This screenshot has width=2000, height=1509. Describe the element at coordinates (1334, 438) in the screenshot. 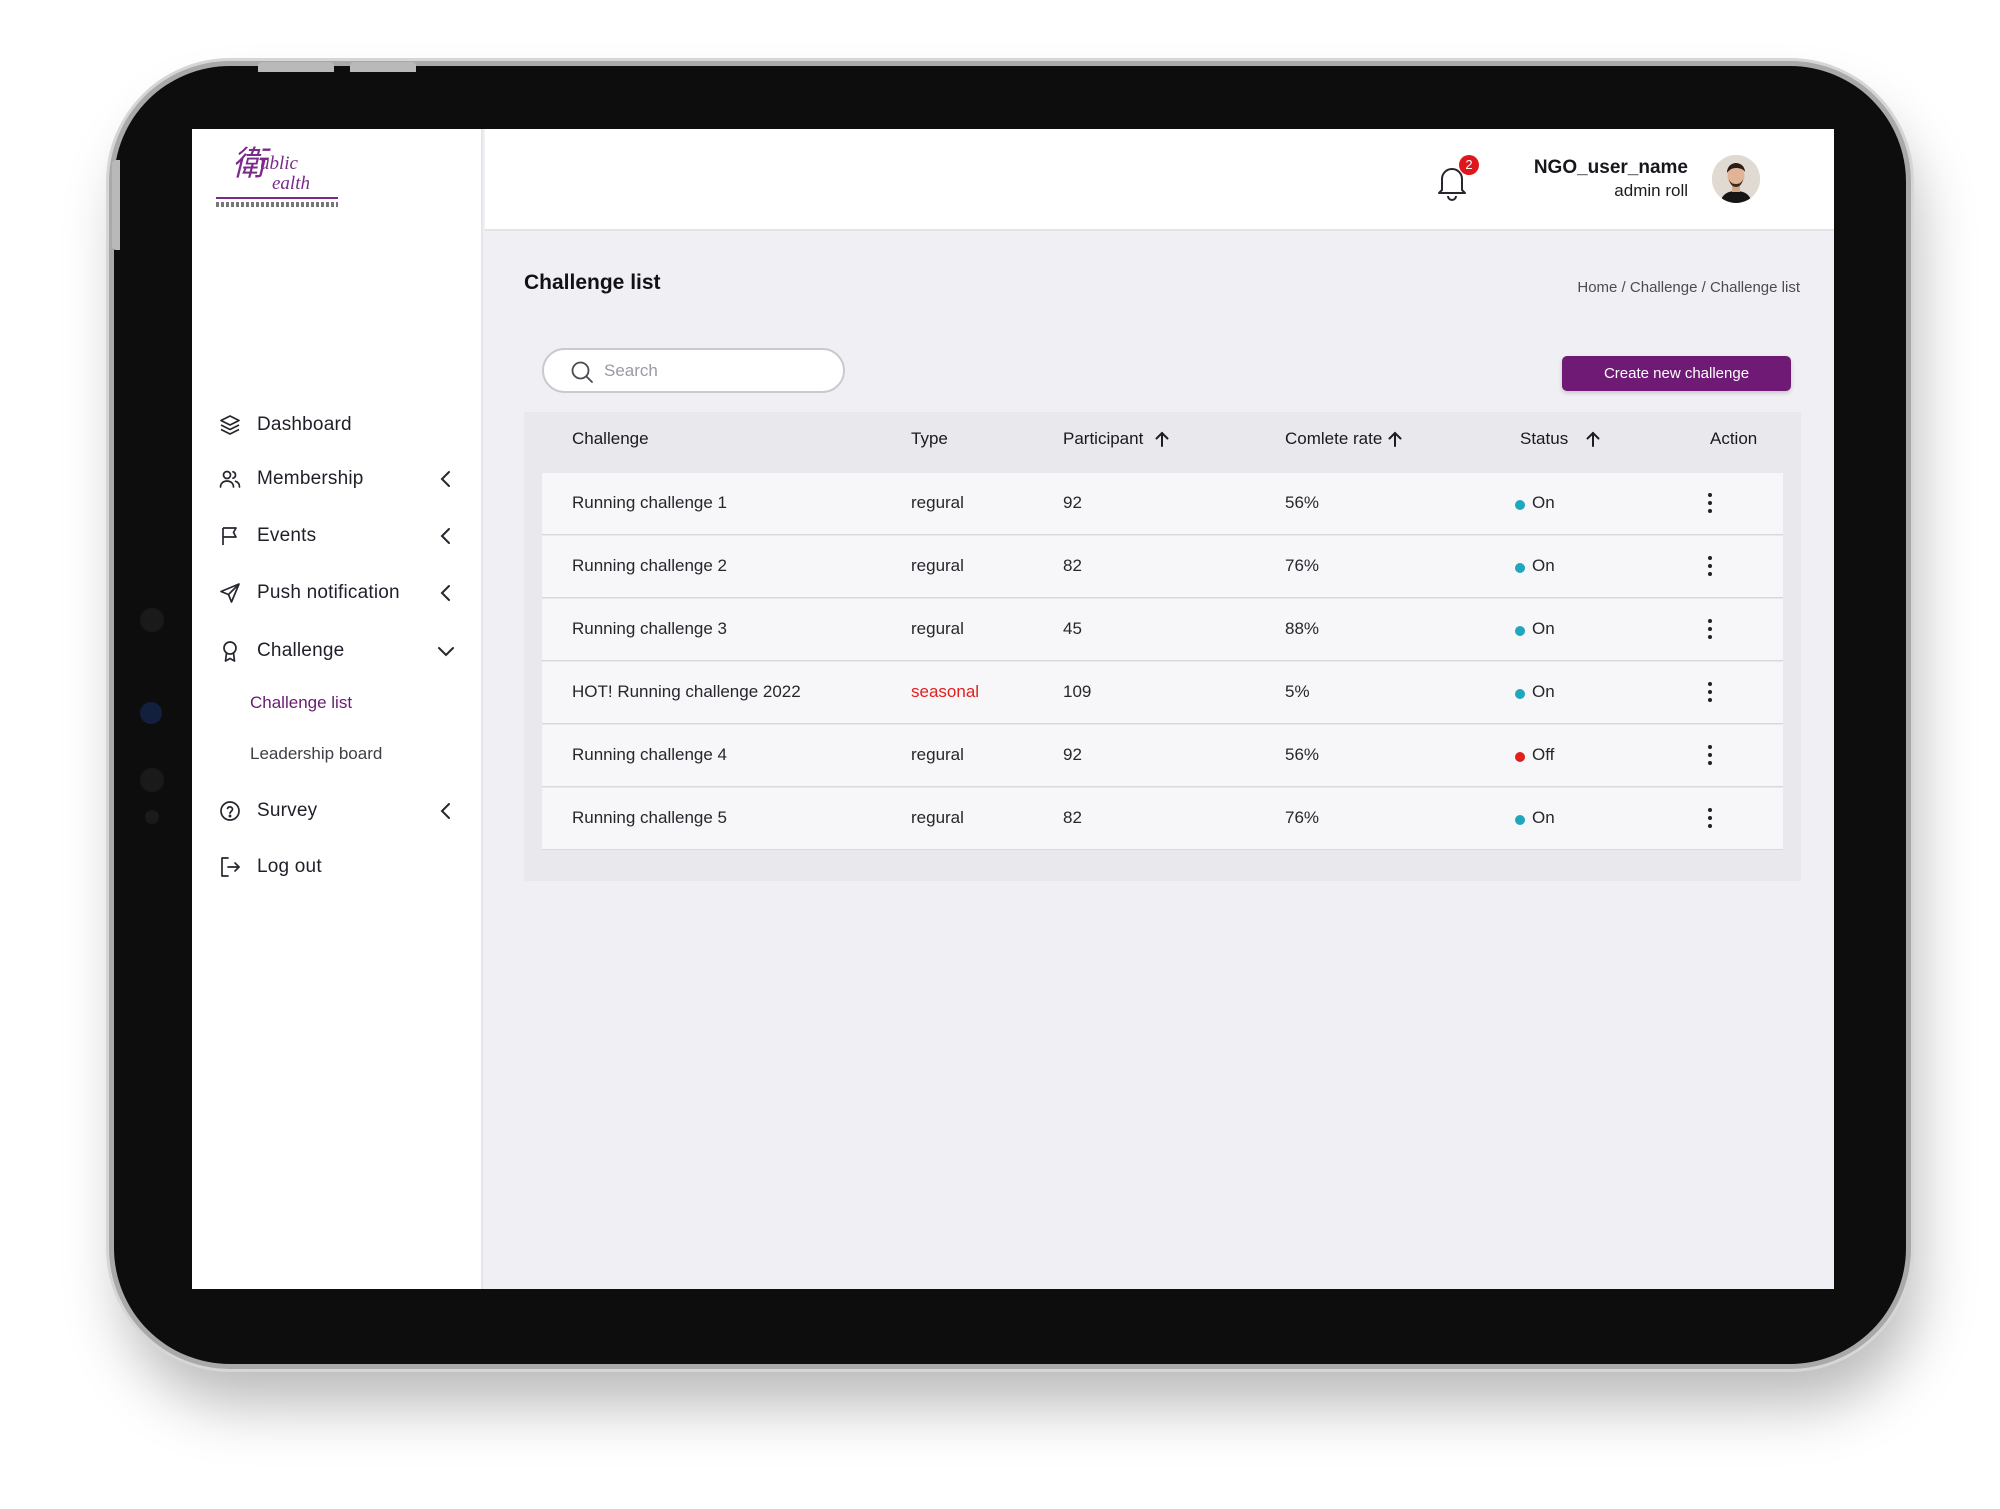

I see `column-header-label: Comlete rate` at that location.